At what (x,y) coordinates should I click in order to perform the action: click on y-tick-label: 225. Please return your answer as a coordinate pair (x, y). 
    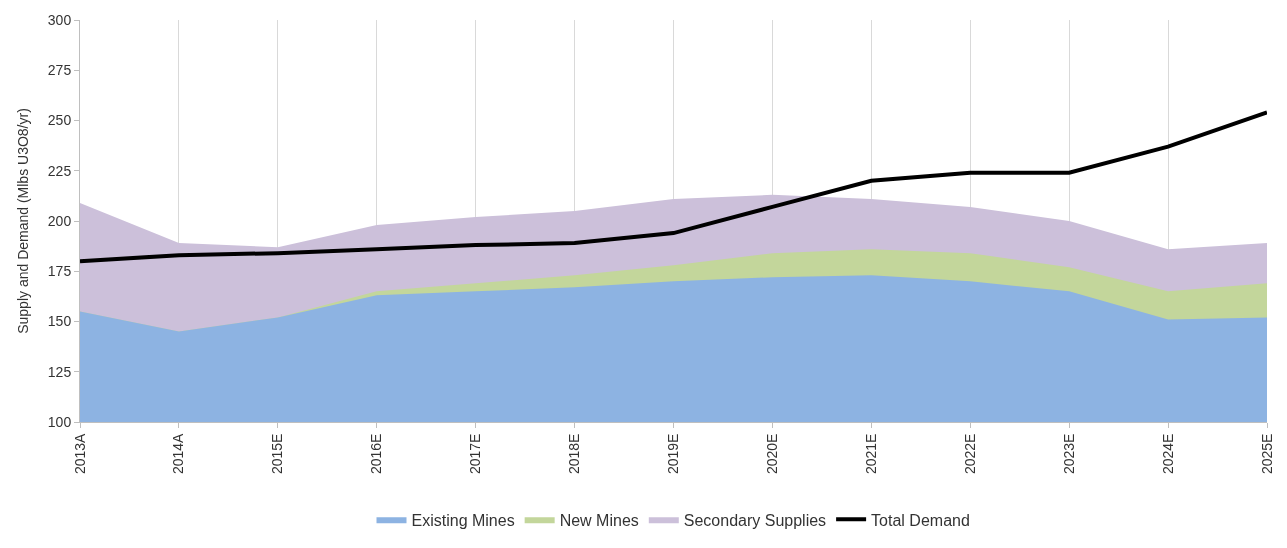
    Looking at the image, I should click on (59, 170).